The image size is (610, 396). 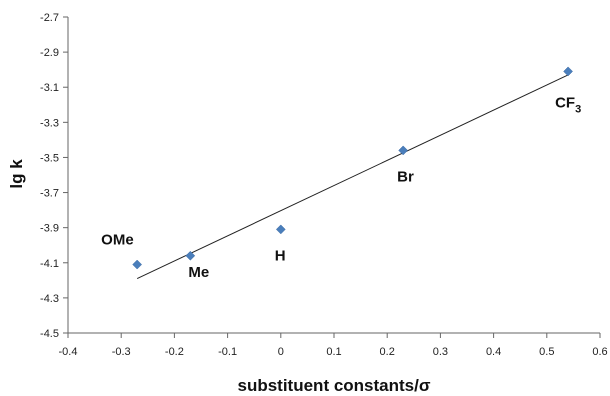 I want to click on x-tick-label: 0.1, so click(x=333, y=352).